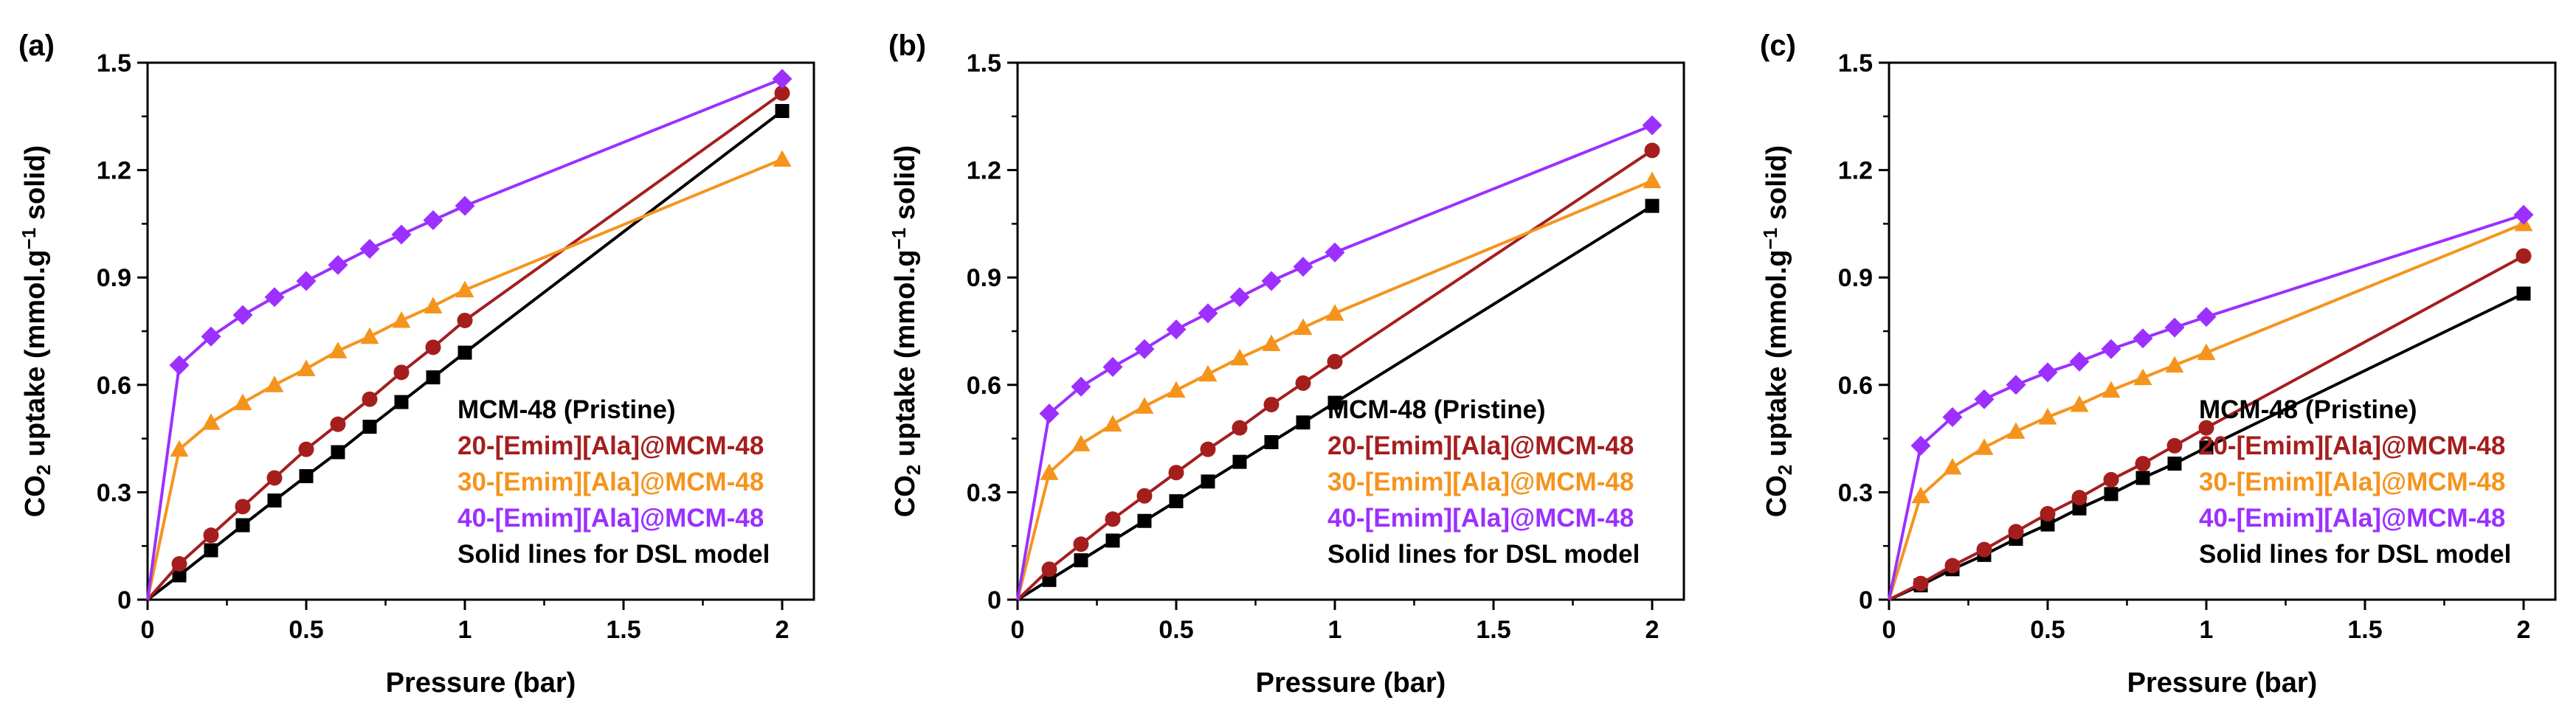 The width and height of the screenshot is (2576, 728). Describe the element at coordinates (1866, 600) in the screenshot. I see `y-tick-label: 0` at that location.